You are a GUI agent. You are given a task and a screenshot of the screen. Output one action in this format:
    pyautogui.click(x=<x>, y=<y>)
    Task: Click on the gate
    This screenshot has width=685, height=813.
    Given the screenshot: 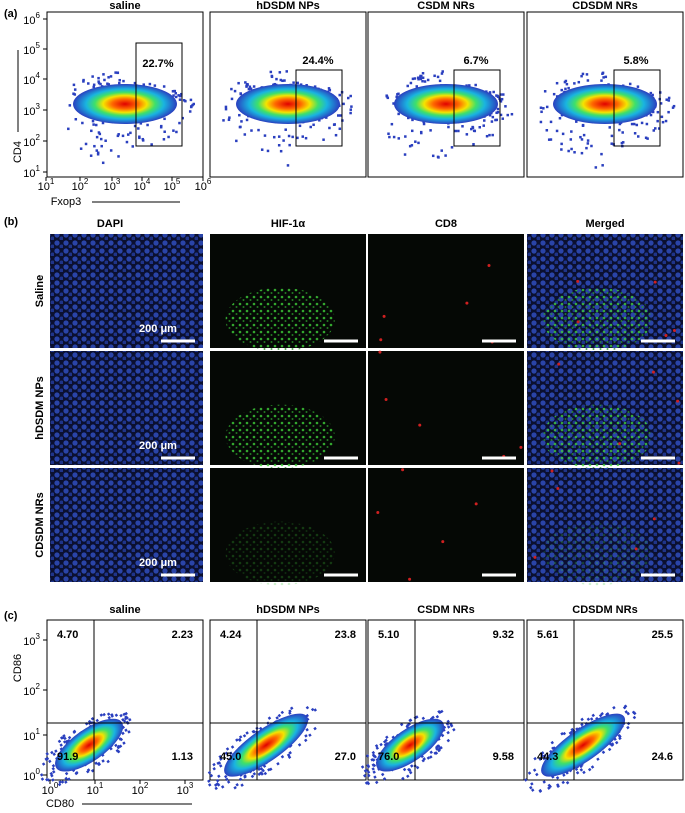 What is the action you would take?
    pyautogui.click(x=159, y=94)
    